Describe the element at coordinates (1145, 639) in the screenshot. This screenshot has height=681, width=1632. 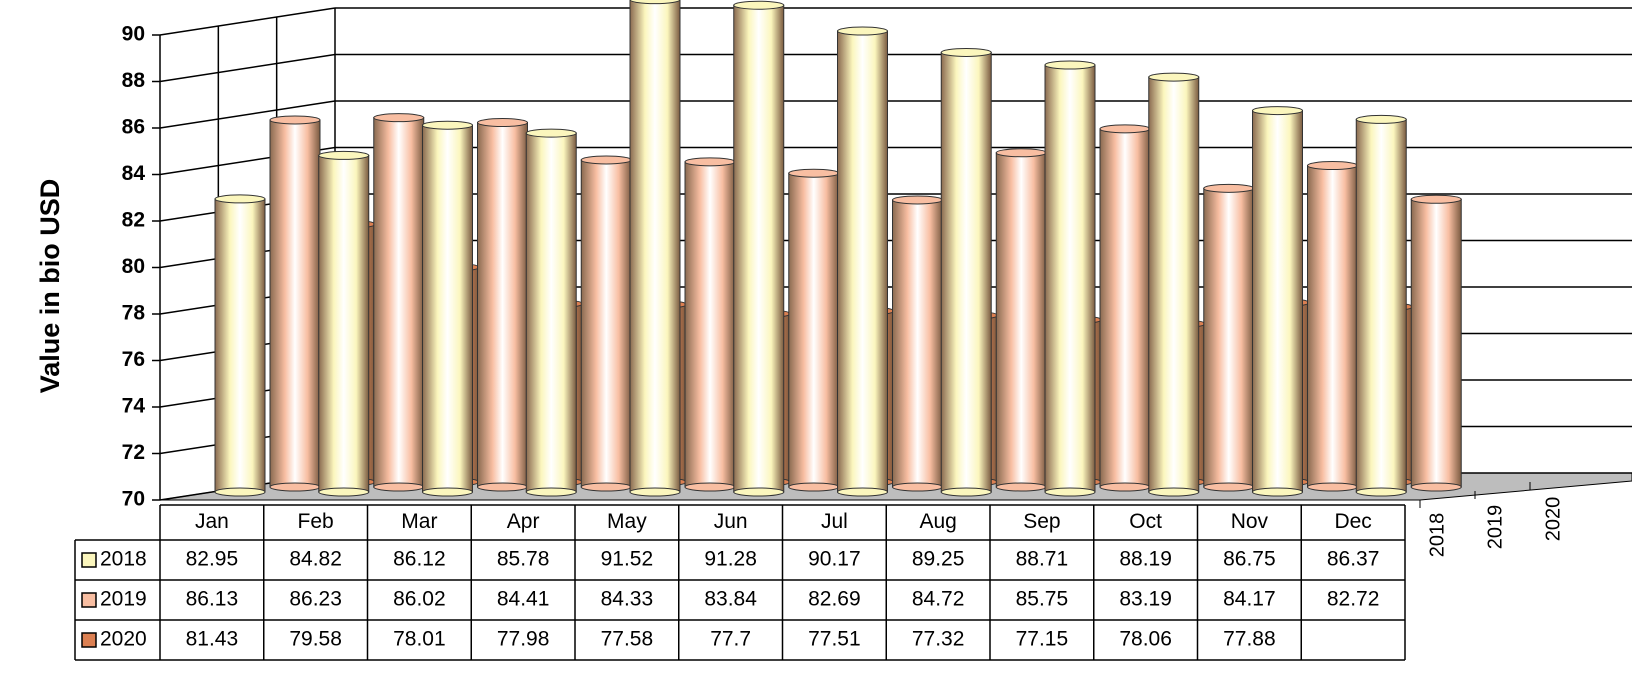
I see `table-cell: 78.06` at that location.